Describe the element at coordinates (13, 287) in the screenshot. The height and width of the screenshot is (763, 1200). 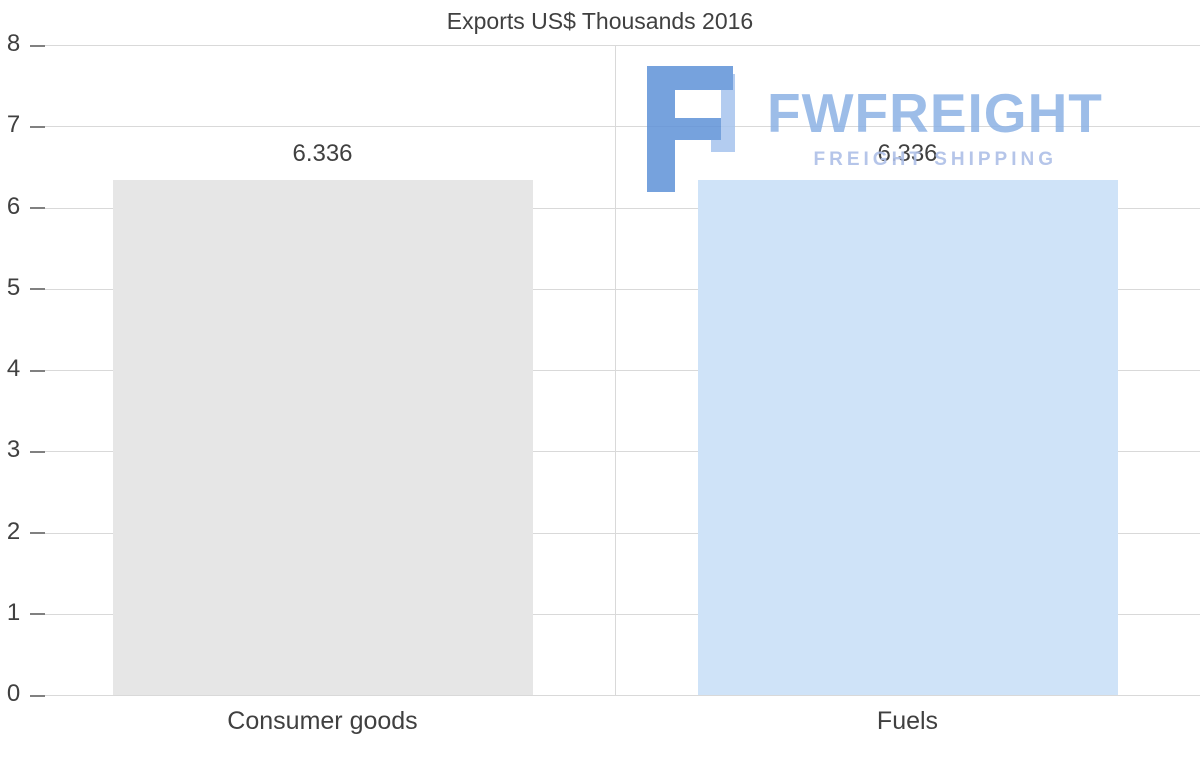
I see `y-tick-label: 5` at that location.